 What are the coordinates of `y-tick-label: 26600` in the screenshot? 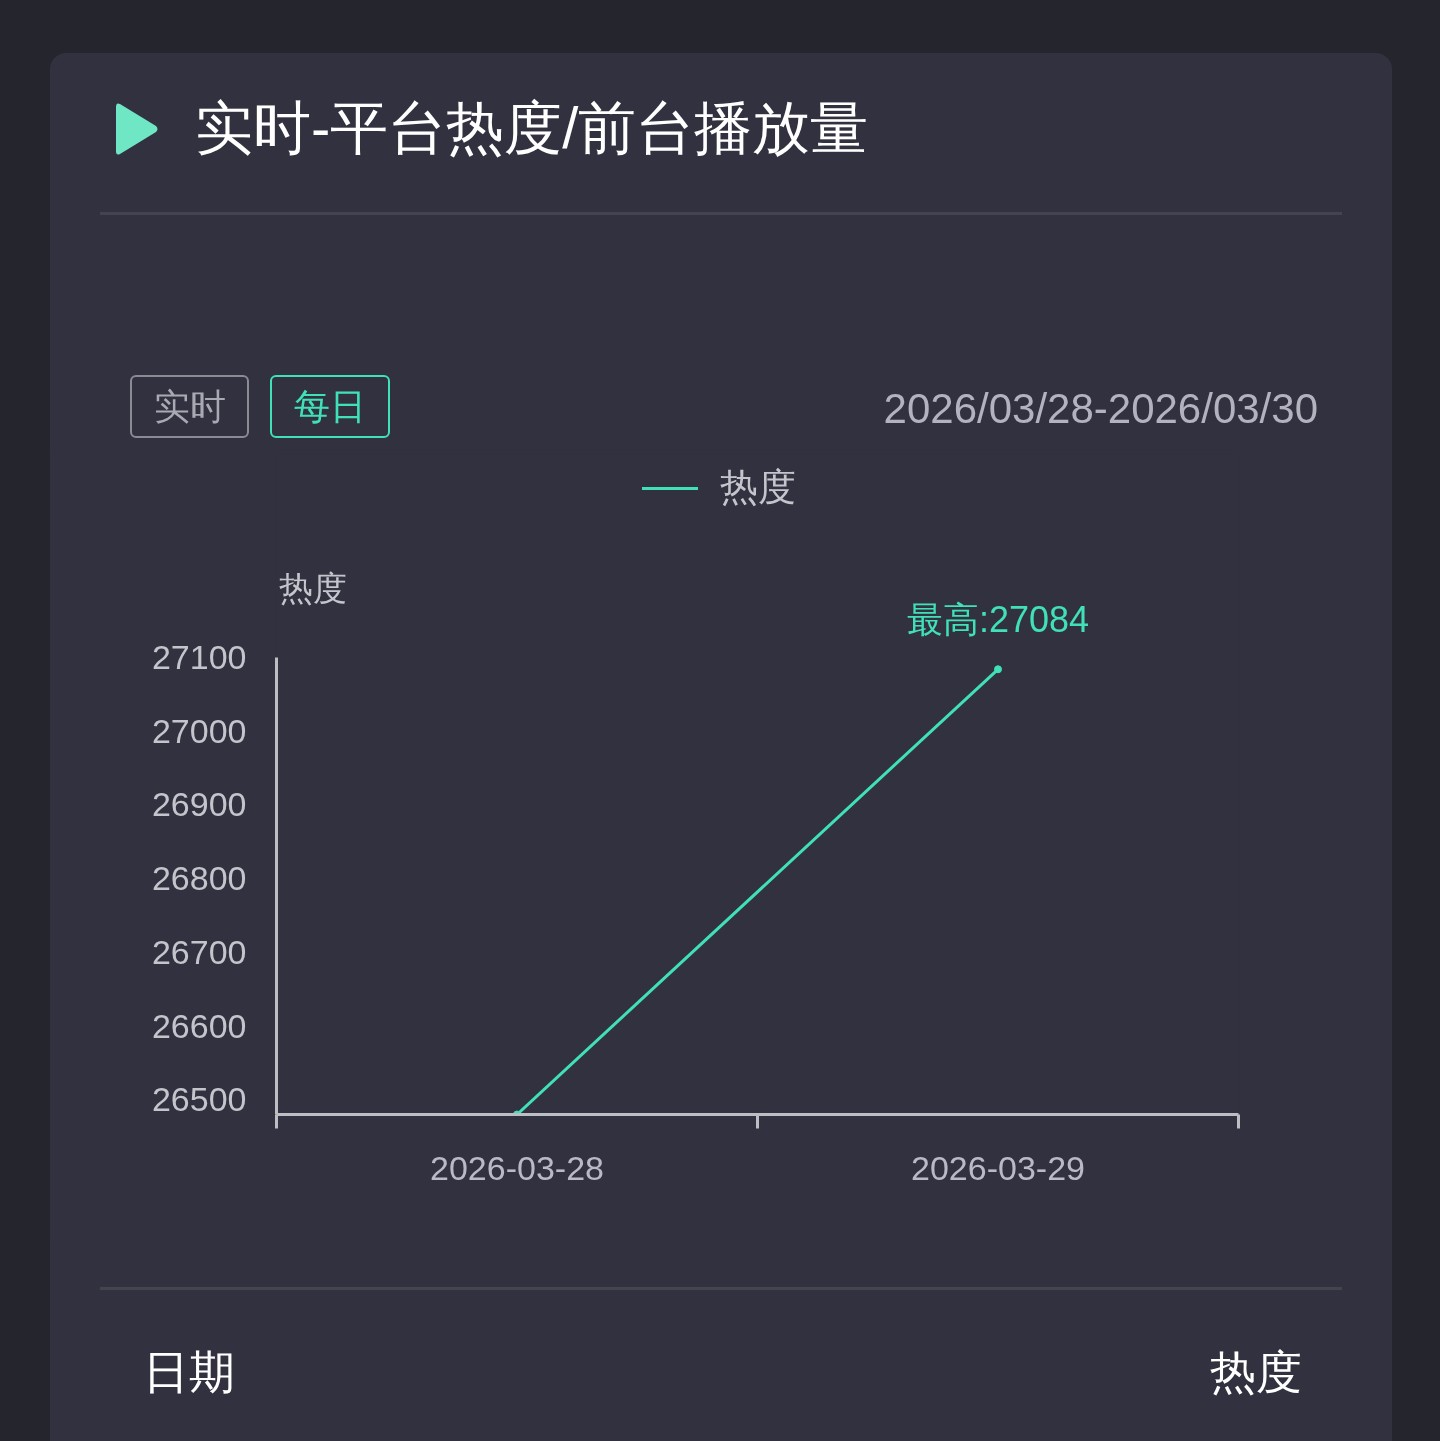 It's located at (199, 1025).